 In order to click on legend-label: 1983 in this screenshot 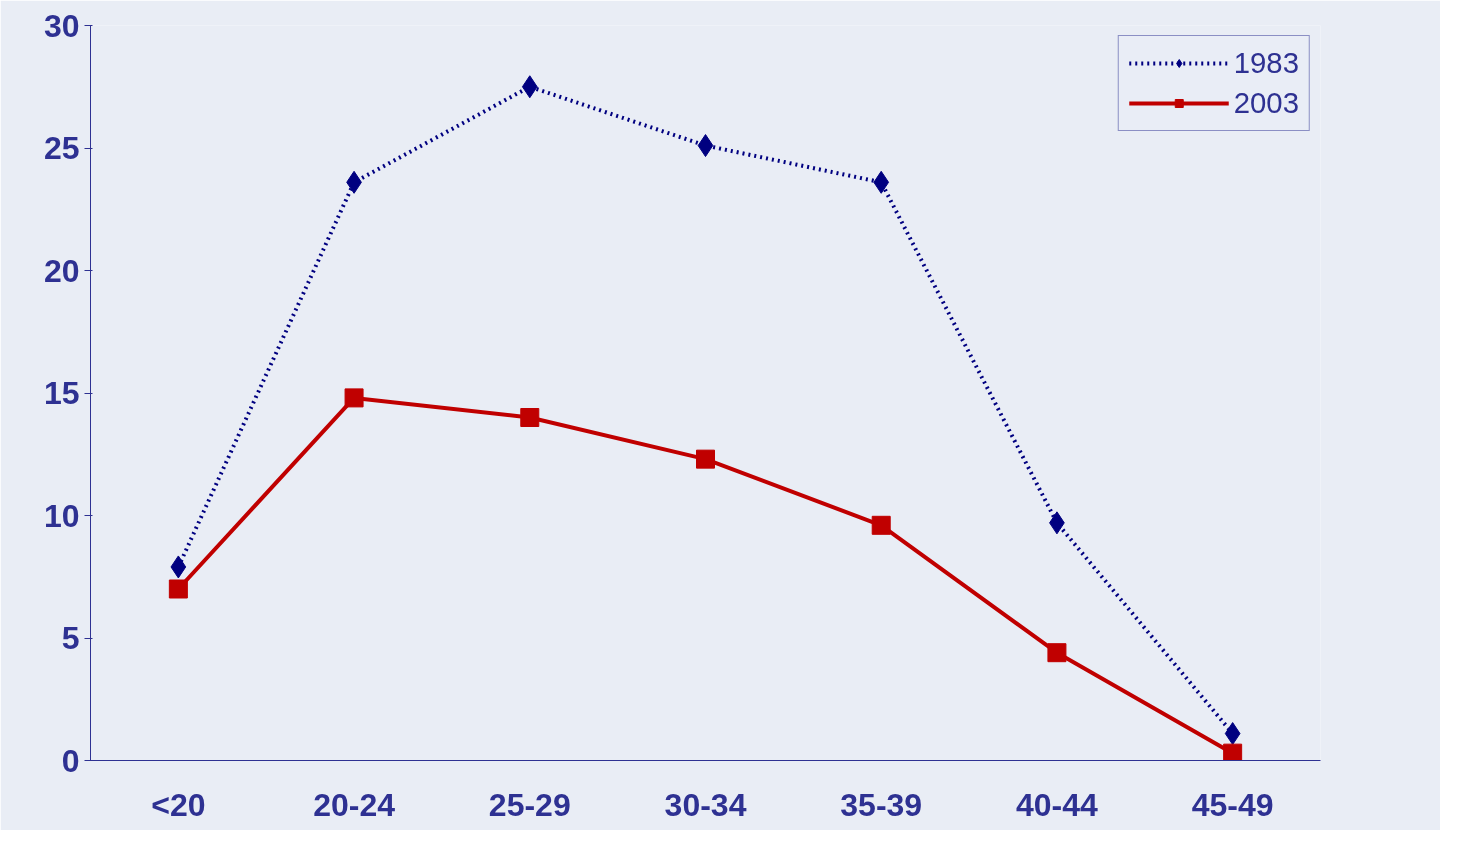, I will do `click(1266, 63)`.